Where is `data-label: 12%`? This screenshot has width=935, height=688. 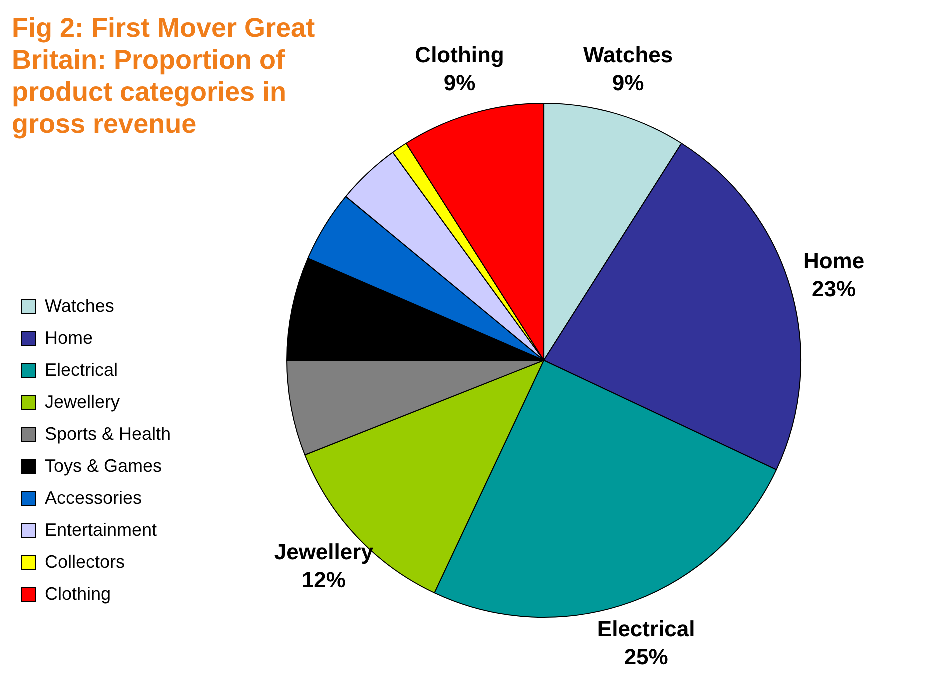
data-label: 12% is located at coordinates (324, 579).